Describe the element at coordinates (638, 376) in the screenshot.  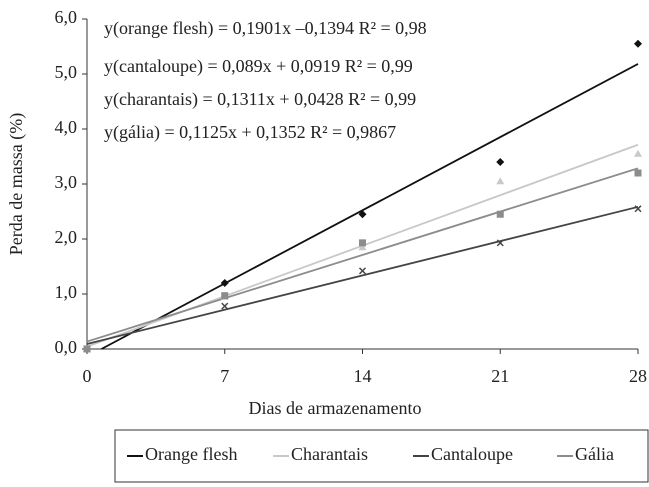
I see `x-tick-label: 28` at that location.